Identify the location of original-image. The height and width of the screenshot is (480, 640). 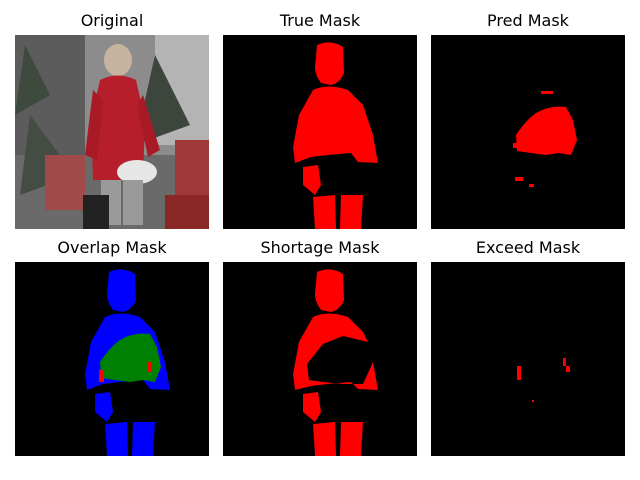
(112, 132).